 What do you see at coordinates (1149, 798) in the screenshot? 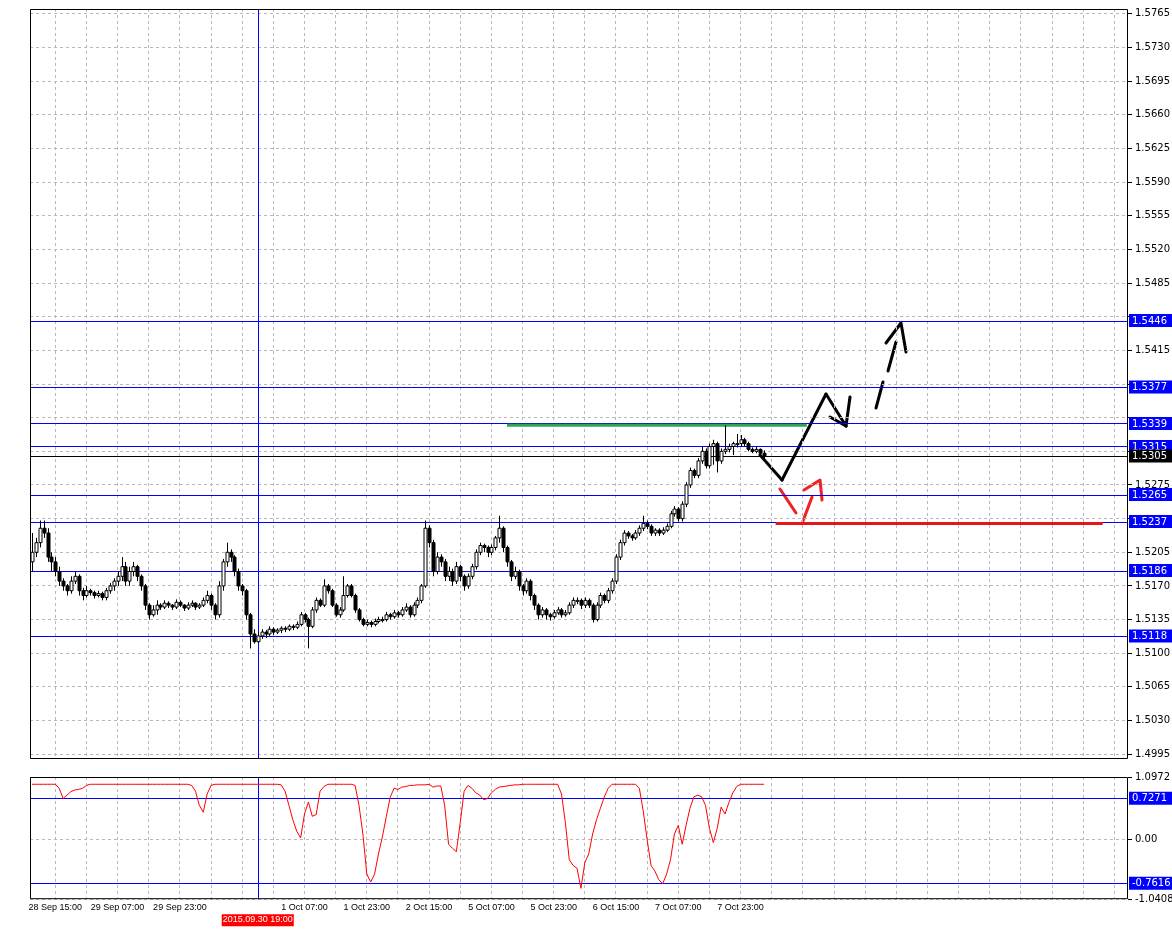
I see `ref-line-label: 0.7271` at bounding box center [1149, 798].